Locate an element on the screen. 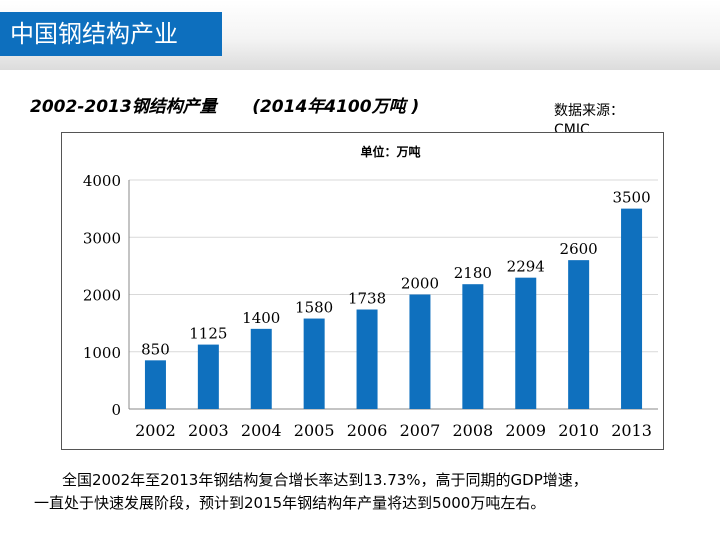 Image resolution: width=720 pixels, height=540 pixels. x-tick-label: 2005 is located at coordinates (314, 430).